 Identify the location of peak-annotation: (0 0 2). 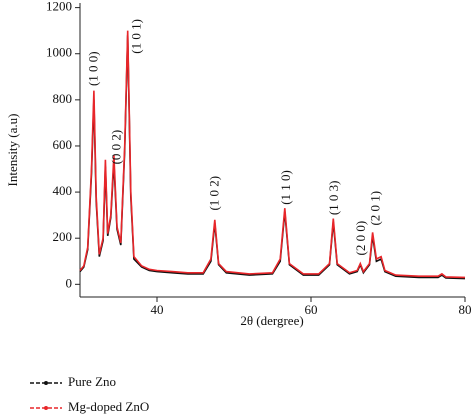
(116, 147).